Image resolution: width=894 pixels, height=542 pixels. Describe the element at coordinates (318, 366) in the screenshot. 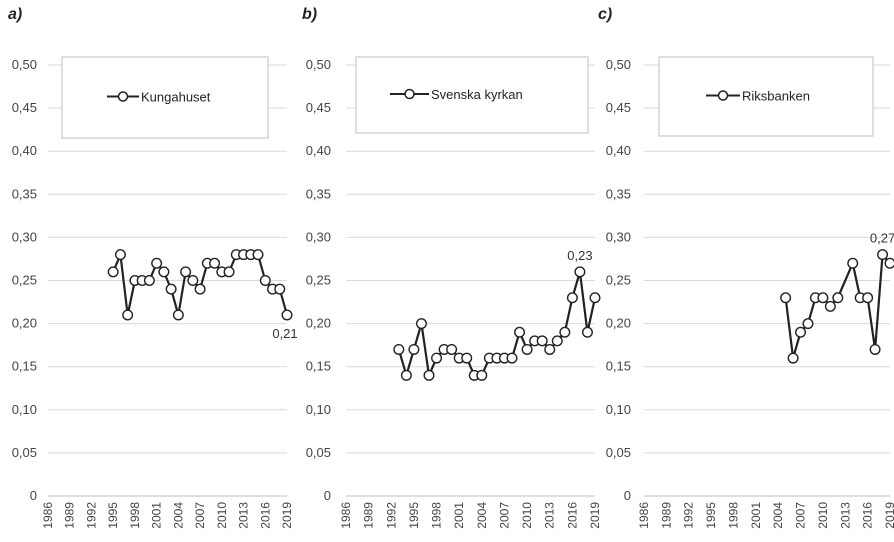

I see `y-tick-label: 0,15` at that location.